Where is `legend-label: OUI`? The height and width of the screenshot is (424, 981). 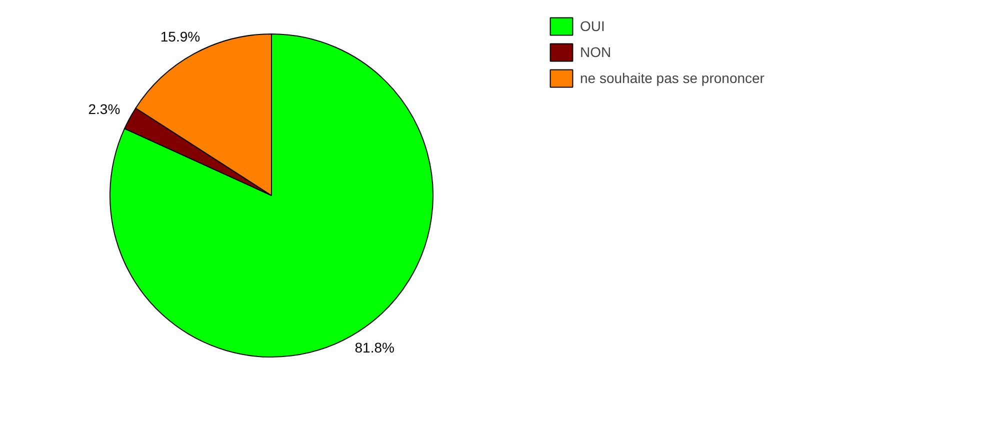
legend-label: OUI is located at coordinates (592, 26).